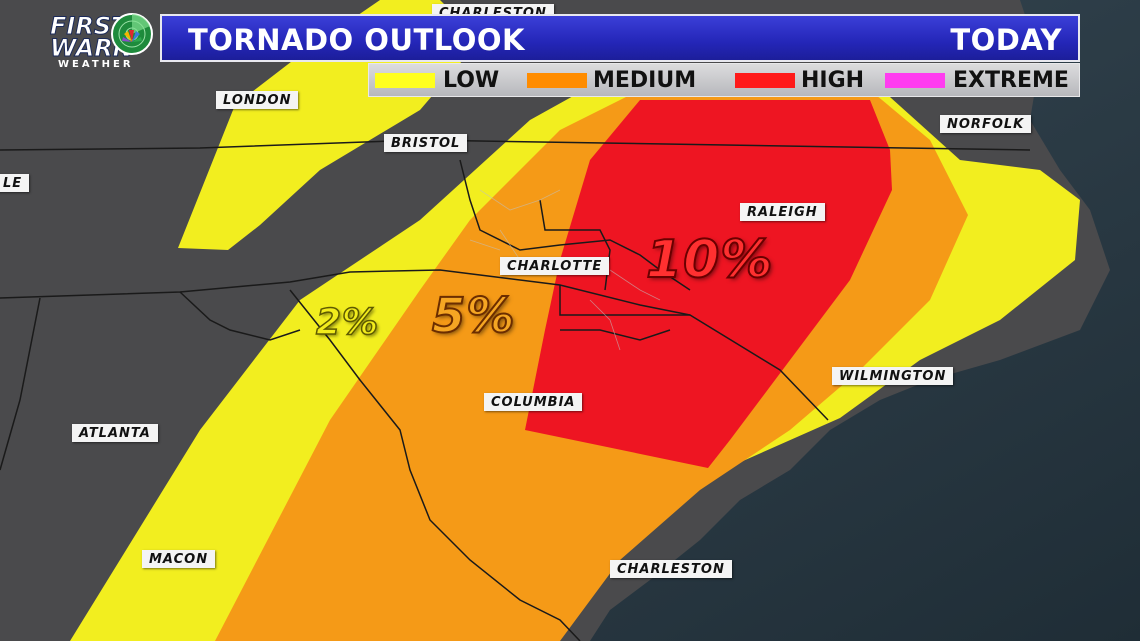 Image resolution: width=1140 pixels, height=641 pixels. What do you see at coordinates (557, 80) in the screenshot?
I see `legend-swatch-medium` at bounding box center [557, 80].